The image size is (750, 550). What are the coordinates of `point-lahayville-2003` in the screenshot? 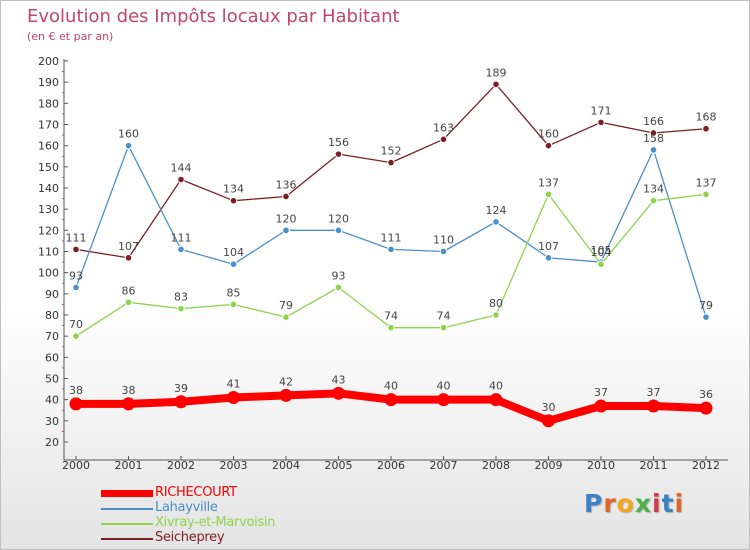 It's located at (233, 264).